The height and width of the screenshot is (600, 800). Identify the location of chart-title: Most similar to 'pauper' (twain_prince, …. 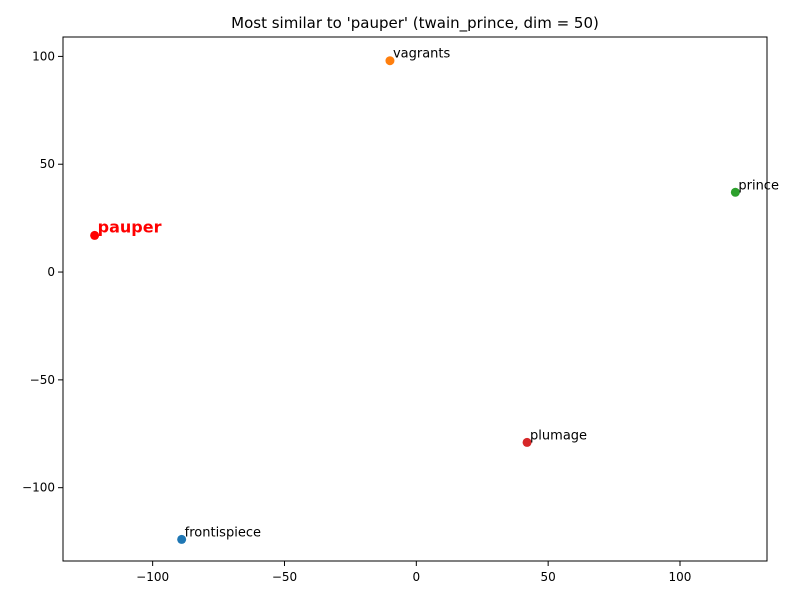
(415, 23).